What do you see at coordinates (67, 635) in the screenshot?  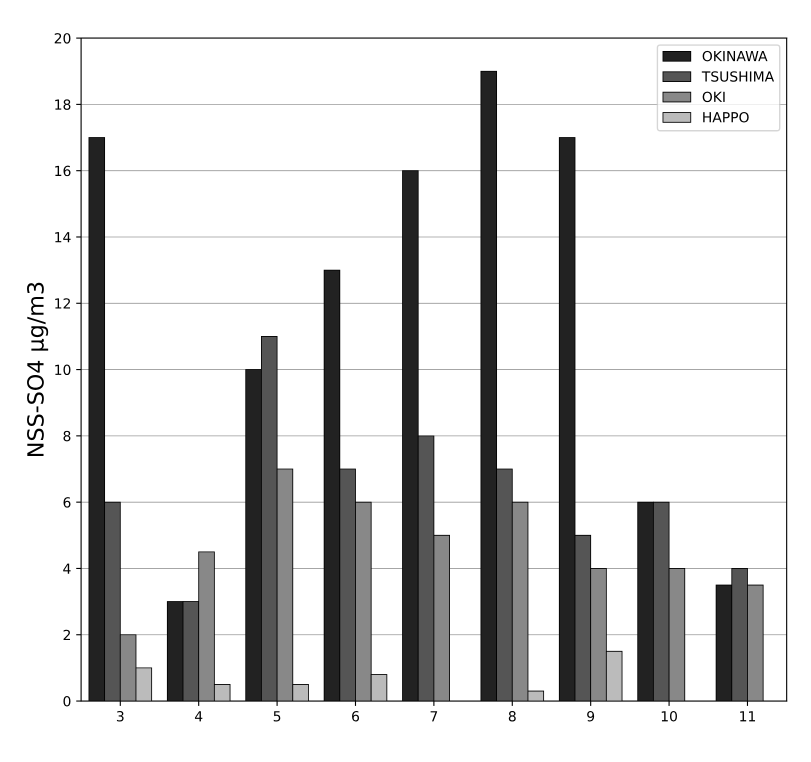 I see `y-tick-label: 2` at bounding box center [67, 635].